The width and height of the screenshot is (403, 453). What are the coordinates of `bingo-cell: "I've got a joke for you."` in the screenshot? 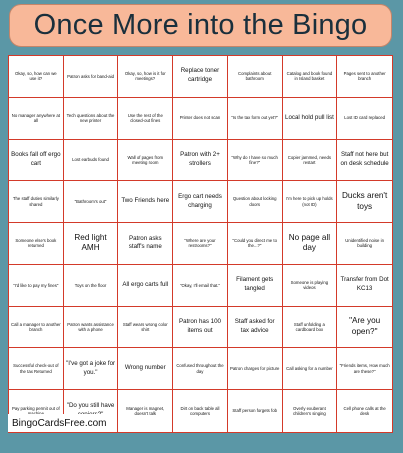 It's located at (91, 369).